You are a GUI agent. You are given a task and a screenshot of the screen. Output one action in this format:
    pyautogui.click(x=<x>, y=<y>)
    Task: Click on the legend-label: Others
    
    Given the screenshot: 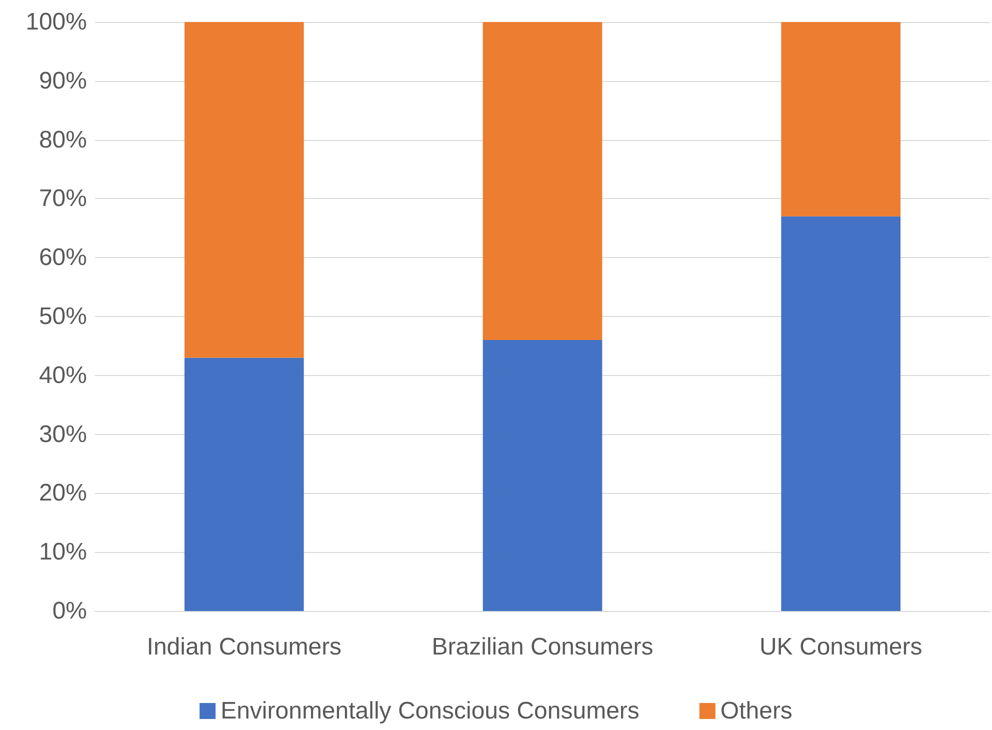 What is the action you would take?
    pyautogui.click(x=756, y=711)
    